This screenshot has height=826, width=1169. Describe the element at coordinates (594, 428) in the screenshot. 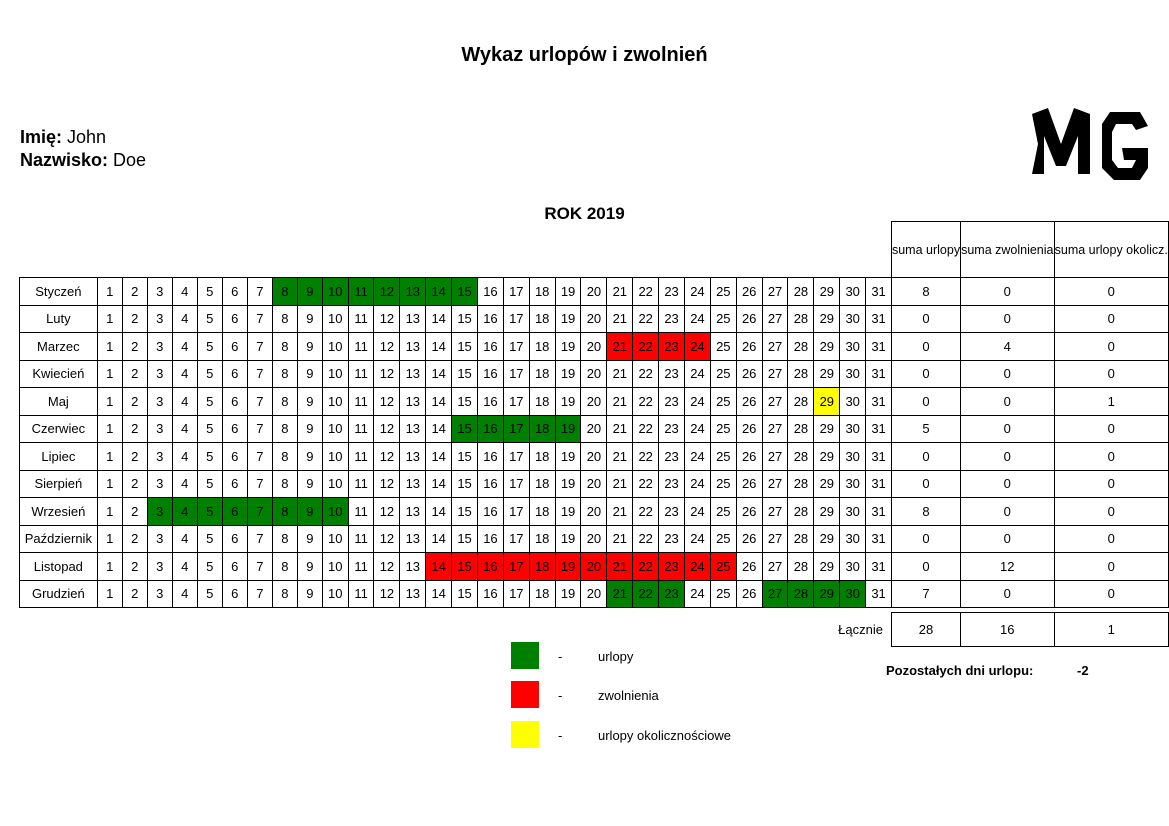

I see `day-cell: 20` at that location.